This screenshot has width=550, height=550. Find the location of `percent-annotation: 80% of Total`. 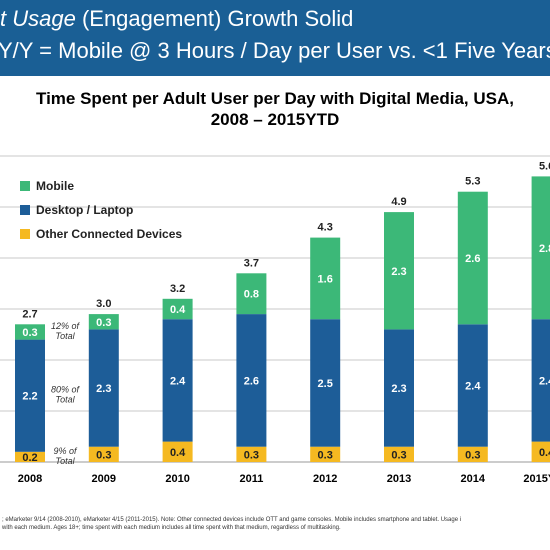

percent-annotation: 80% of Total is located at coordinates (66, 395).